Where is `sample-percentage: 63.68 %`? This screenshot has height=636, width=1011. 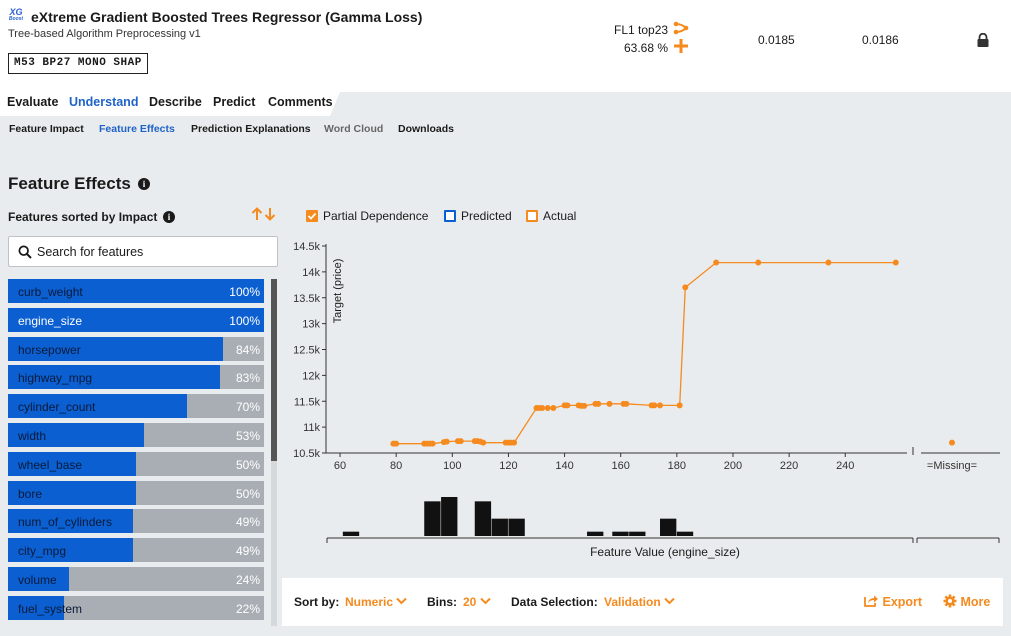
sample-percentage: 63.68 % is located at coordinates (646, 48).